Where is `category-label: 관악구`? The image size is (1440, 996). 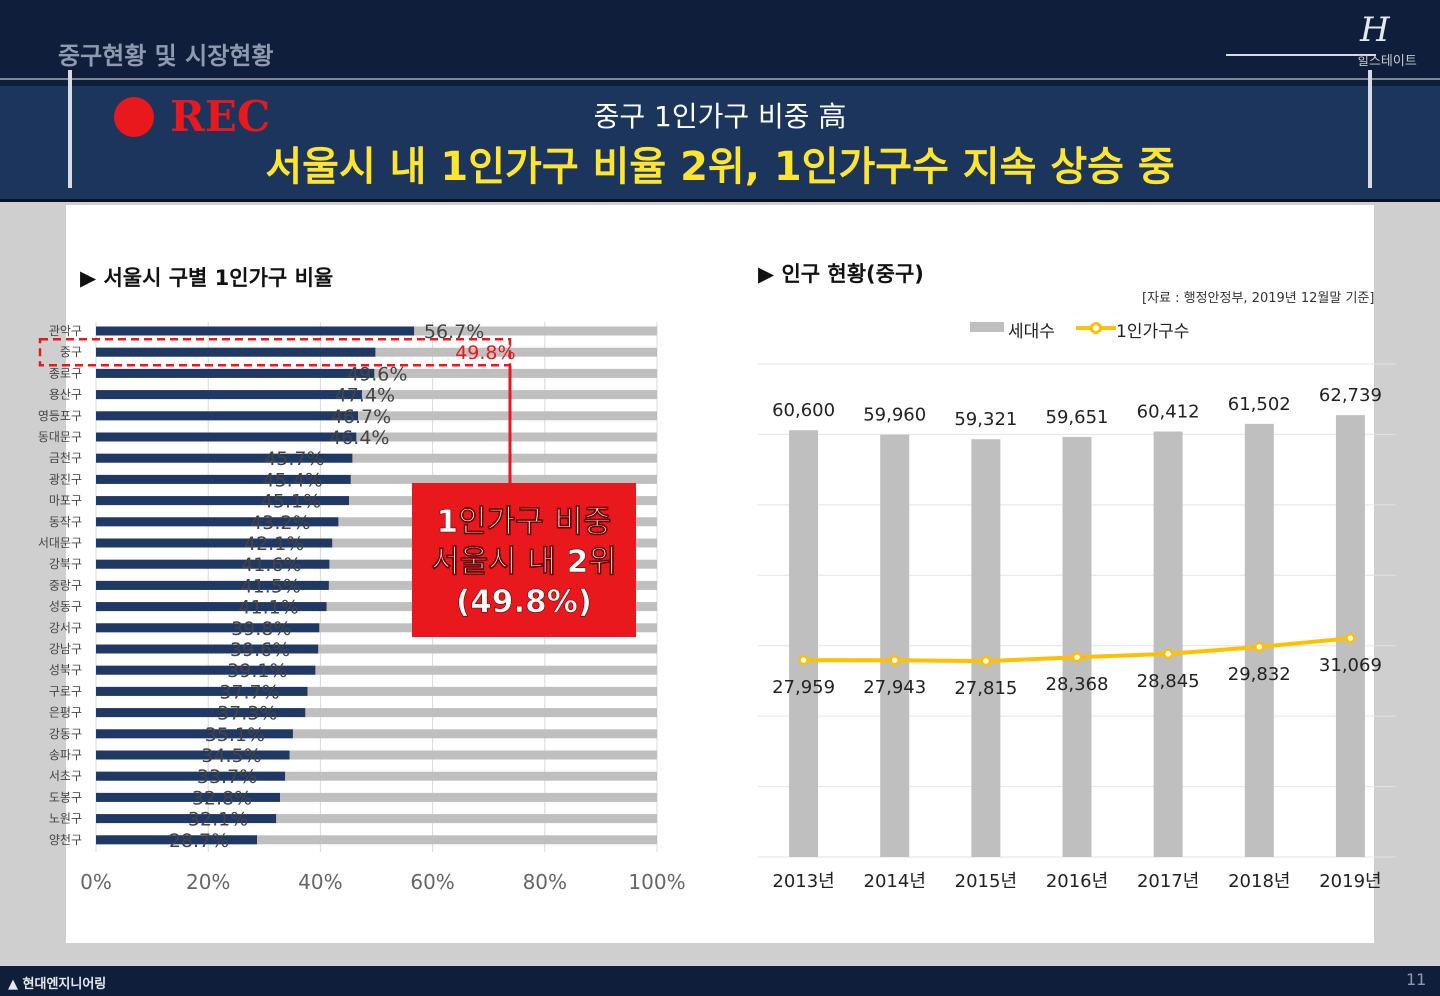 category-label: 관악구 is located at coordinates (65, 331).